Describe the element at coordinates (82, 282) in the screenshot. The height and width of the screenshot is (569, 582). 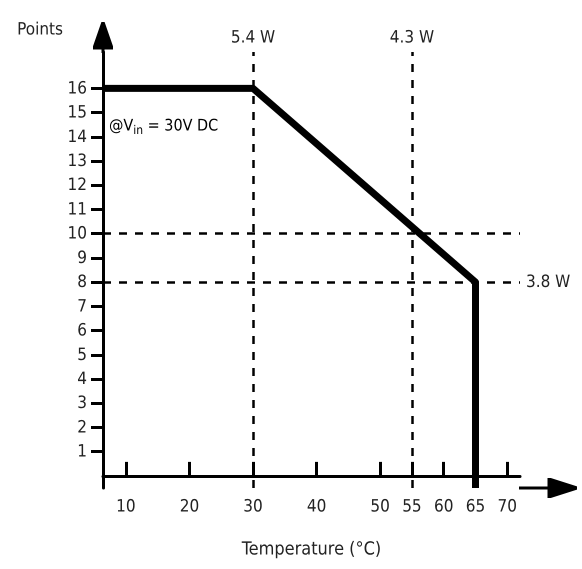
I see `y-tick-label: 8` at that location.